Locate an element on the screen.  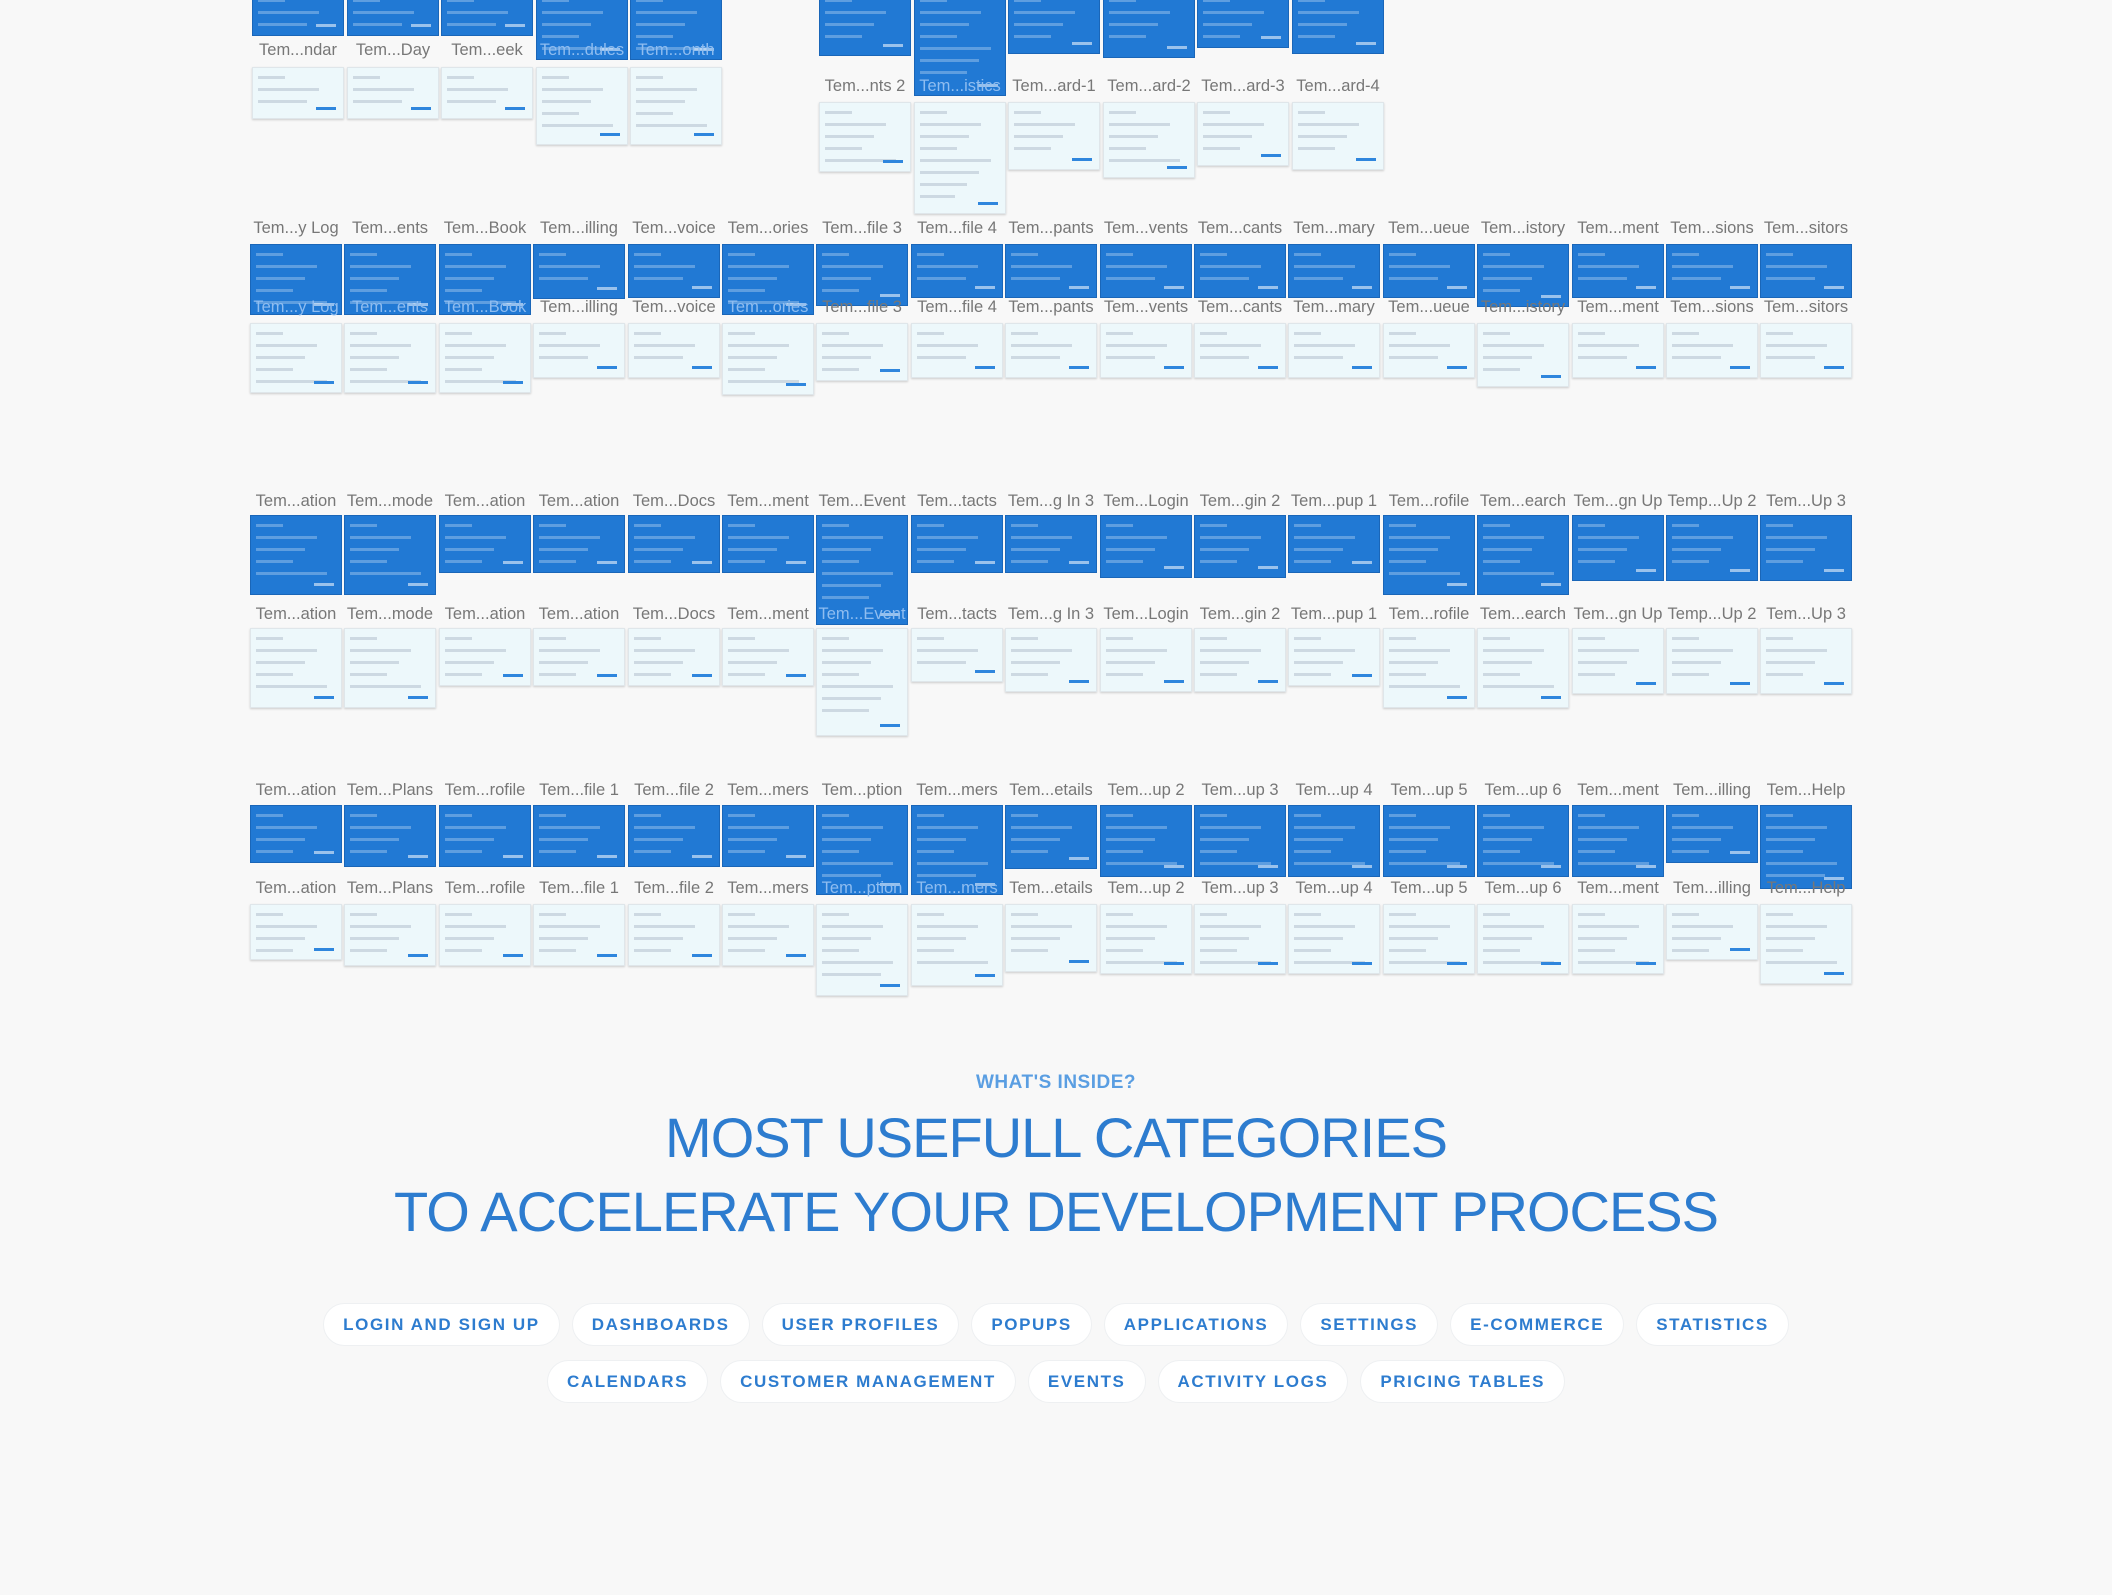
artboard-label: Tem...gin 2 is located at coordinates (1240, 501).